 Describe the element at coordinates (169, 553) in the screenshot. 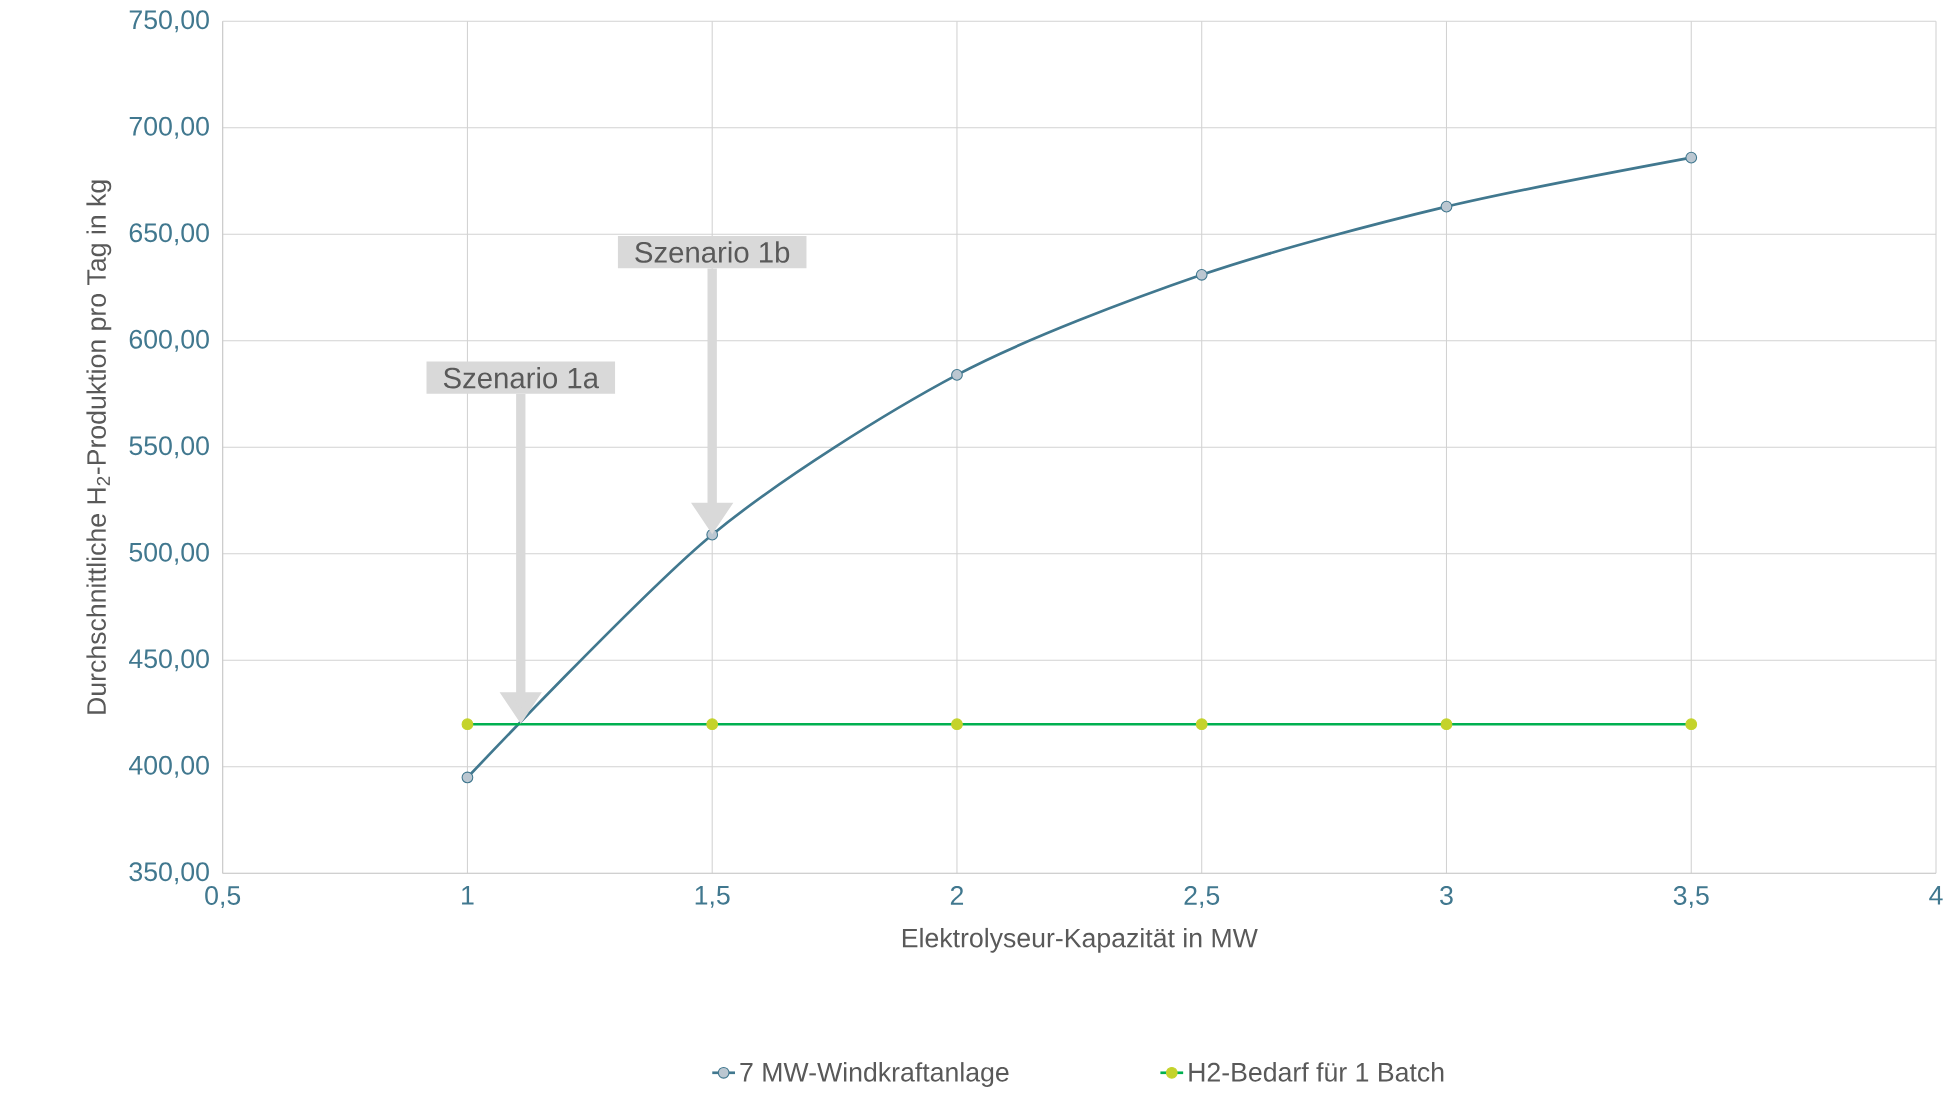

I see `y-tick-label: 500,00` at that location.